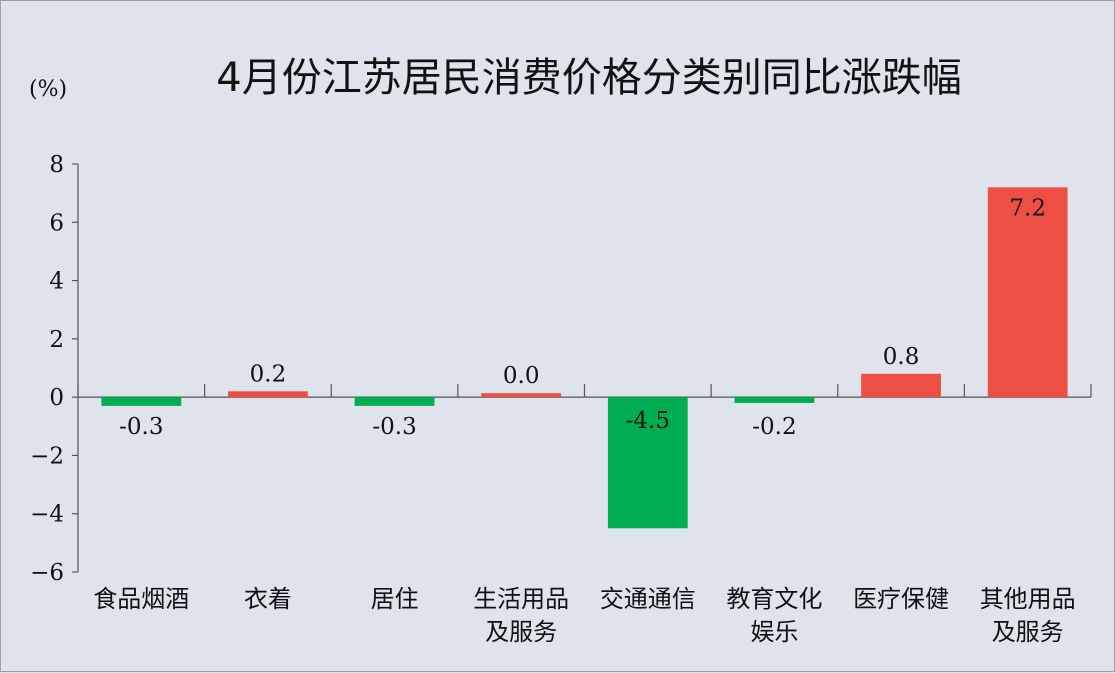 This screenshot has width=1115, height=673. I want to click on y-unit-label: (%), so click(48, 89).